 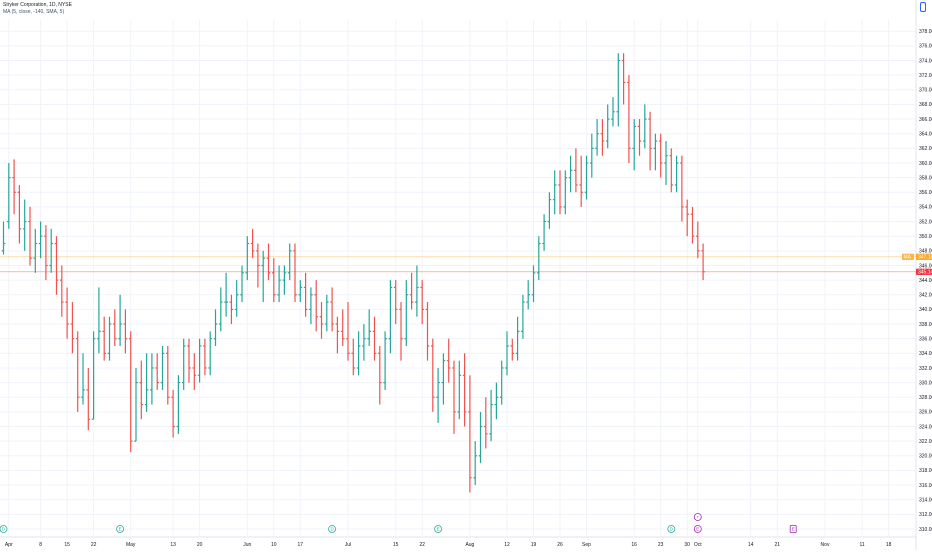 What do you see at coordinates (923, 7) in the screenshot?
I see `symbol-bookmark-icon` at bounding box center [923, 7].